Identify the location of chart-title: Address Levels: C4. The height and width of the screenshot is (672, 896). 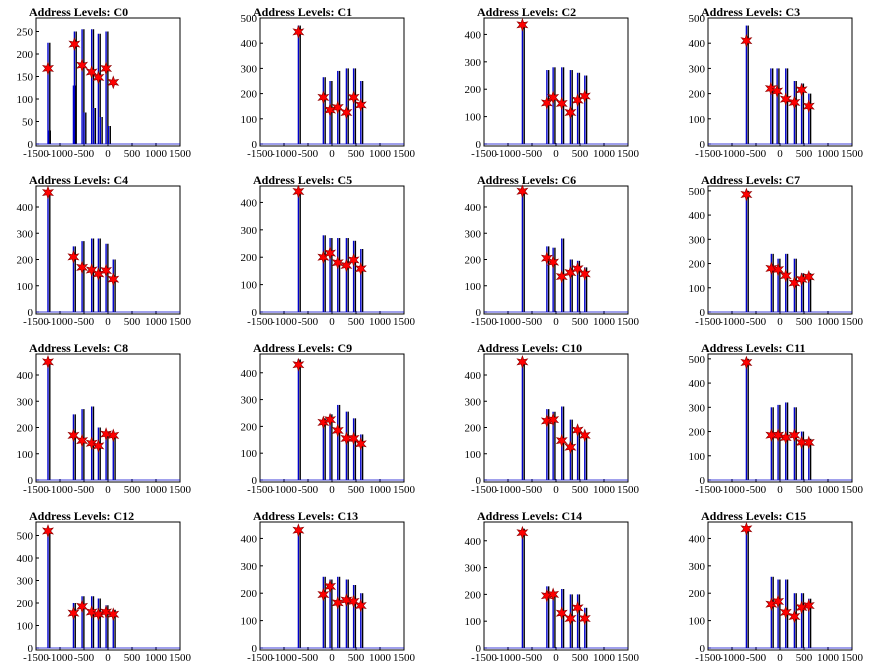
(78, 180).